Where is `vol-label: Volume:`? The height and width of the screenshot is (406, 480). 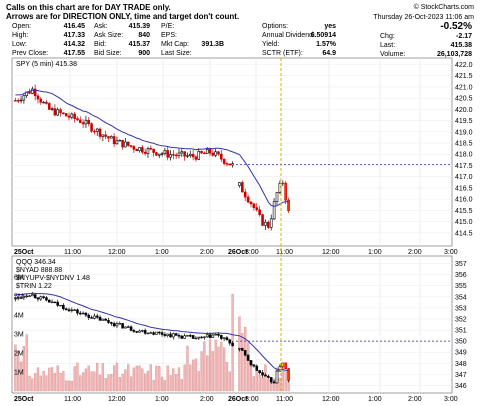
vol-label: Volume: is located at coordinates (392, 54).